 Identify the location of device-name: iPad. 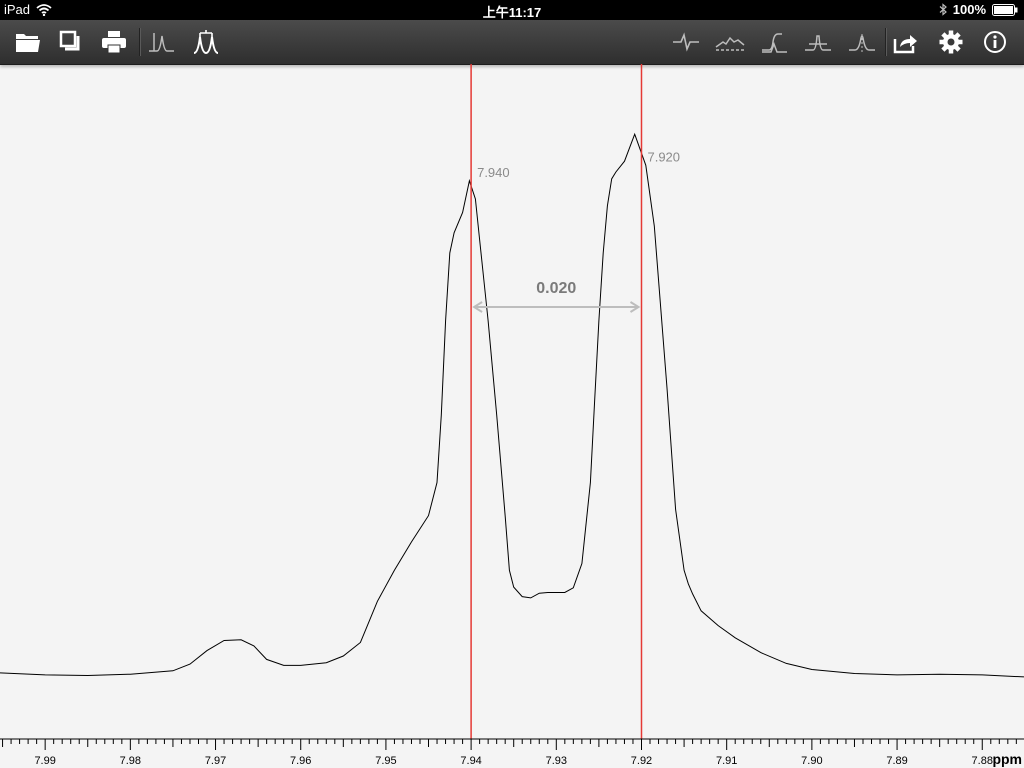
(17, 9).